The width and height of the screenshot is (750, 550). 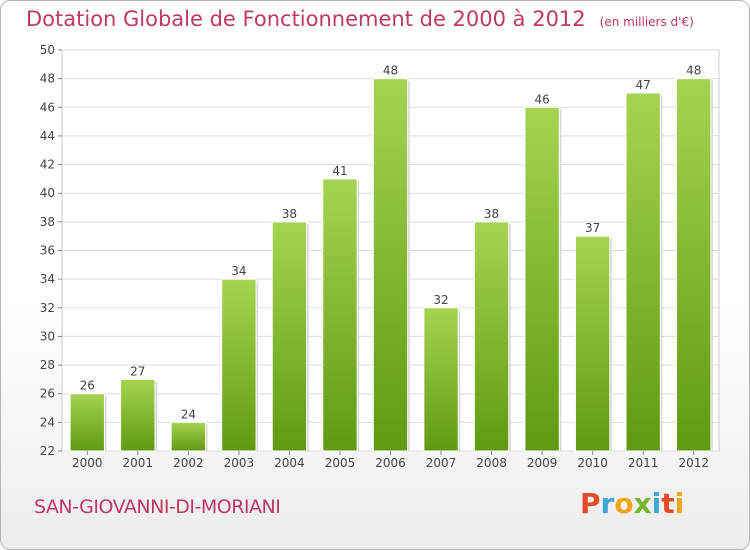 I want to click on logo-letter: P, so click(x=590, y=503).